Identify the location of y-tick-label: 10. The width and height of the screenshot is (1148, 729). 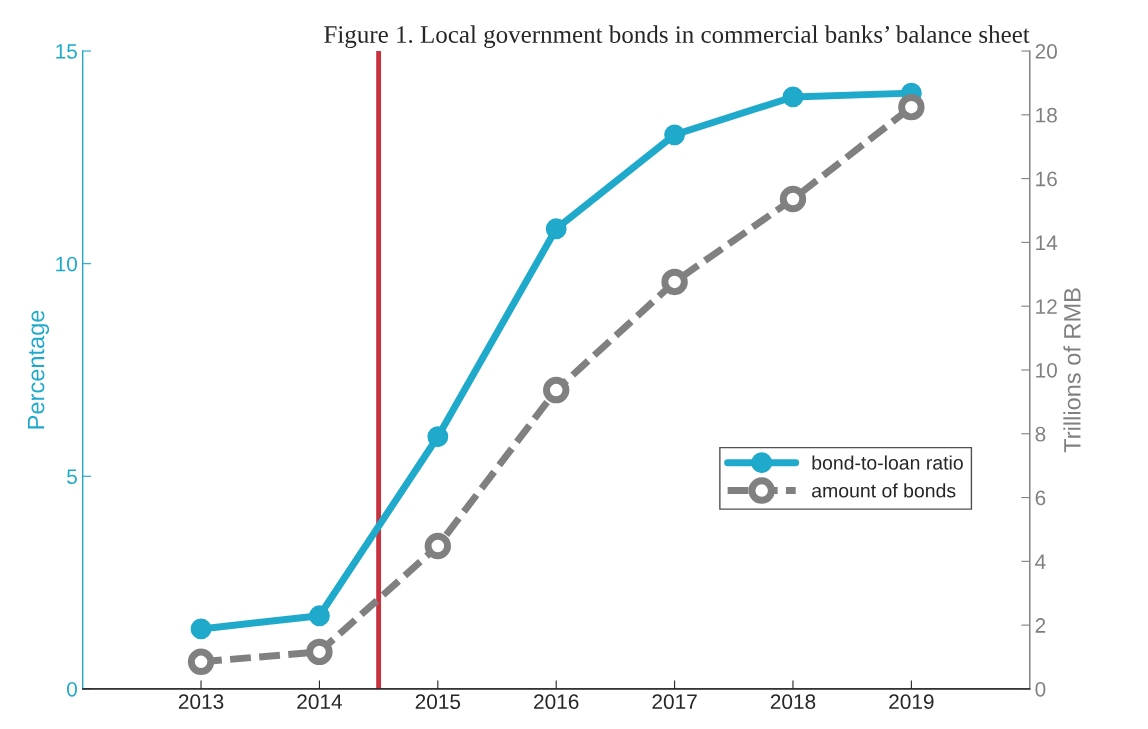
(66, 264).